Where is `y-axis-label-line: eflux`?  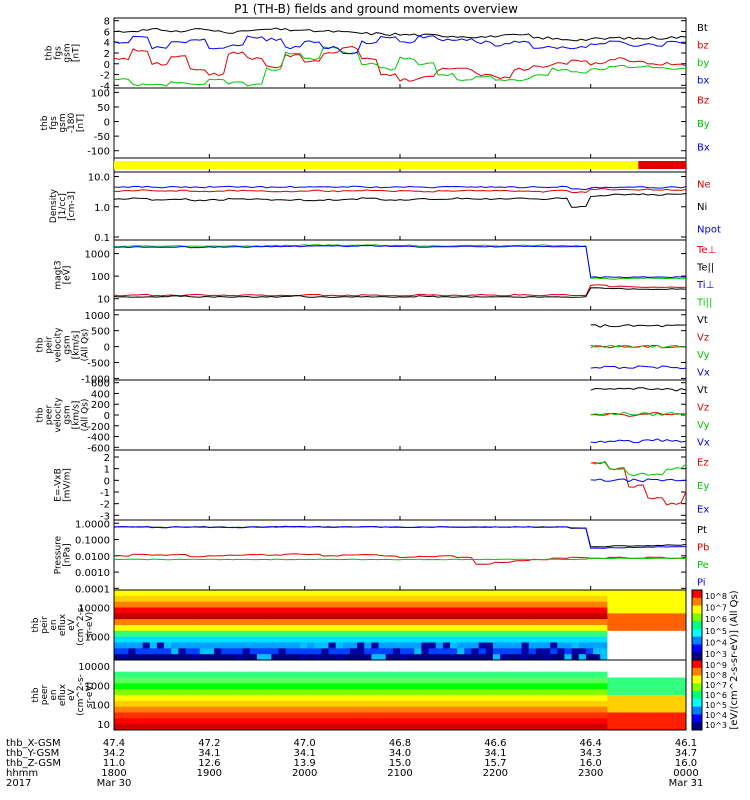 y-axis-label-line: eflux is located at coordinates (63, 624).